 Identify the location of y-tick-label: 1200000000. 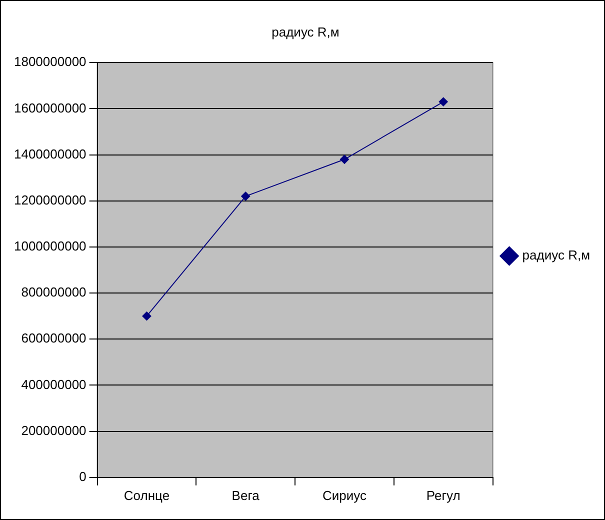
(50, 200).